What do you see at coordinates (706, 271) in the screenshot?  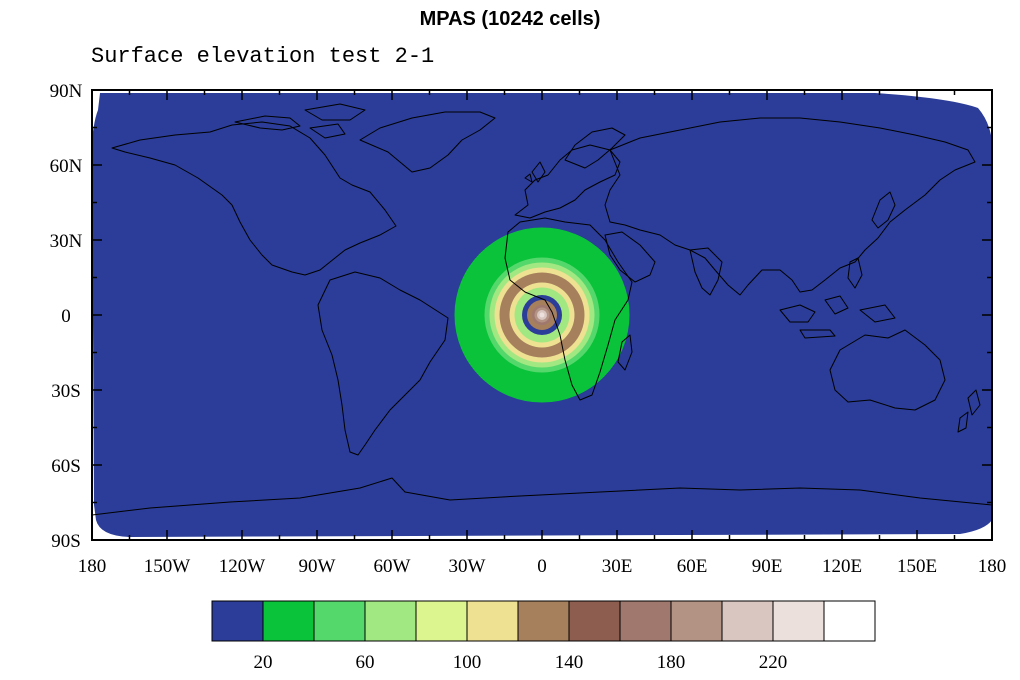 I see `coastline-india` at bounding box center [706, 271].